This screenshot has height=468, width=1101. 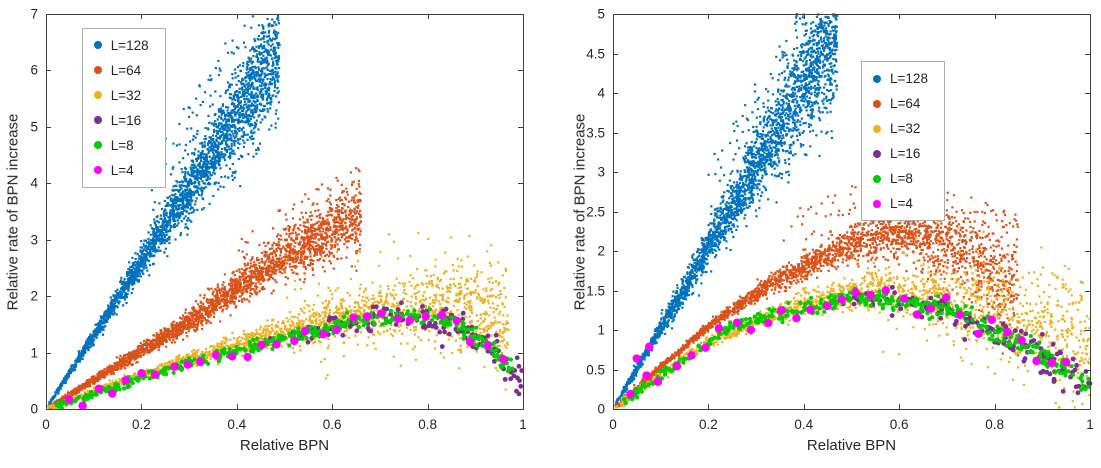 I want to click on y-tick-label: 1.5, so click(x=595, y=290).